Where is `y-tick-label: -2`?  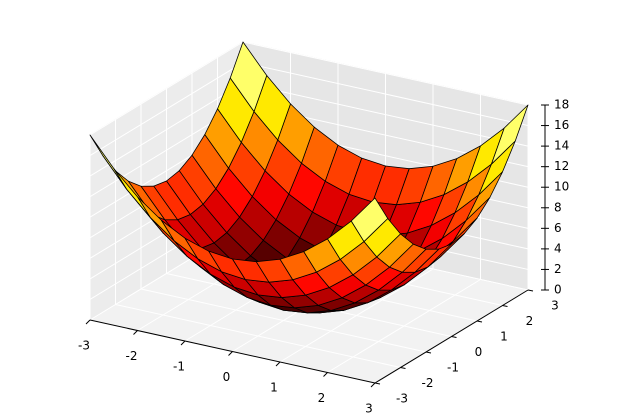 y-tick-label: -2 is located at coordinates (428, 383).